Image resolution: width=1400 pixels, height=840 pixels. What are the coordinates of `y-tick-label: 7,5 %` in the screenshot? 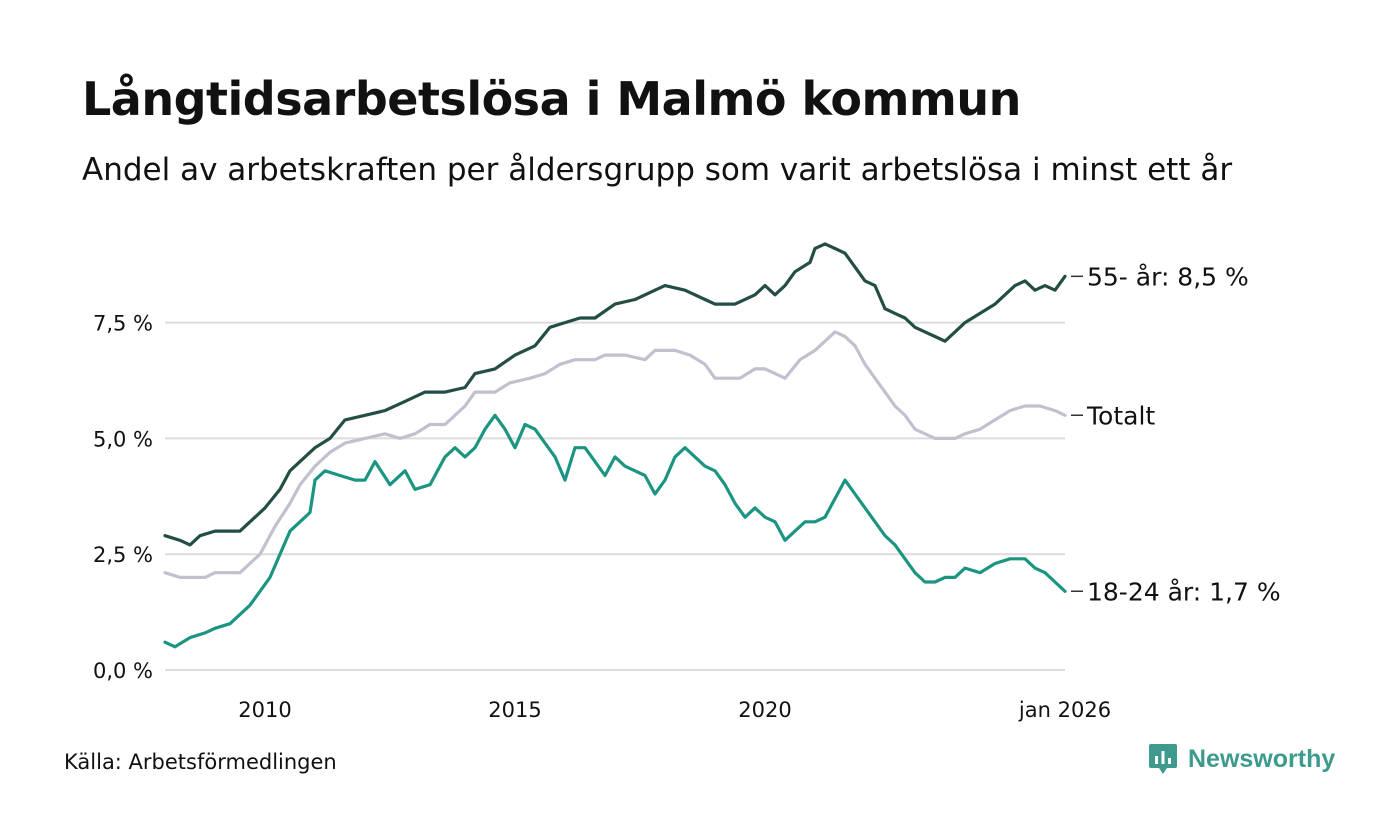 It's located at (123, 324).